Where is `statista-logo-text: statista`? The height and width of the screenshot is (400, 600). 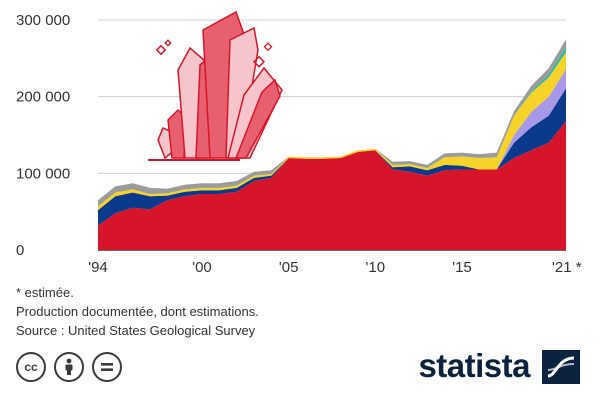
statista-logo-text: statista is located at coordinates (474, 365).